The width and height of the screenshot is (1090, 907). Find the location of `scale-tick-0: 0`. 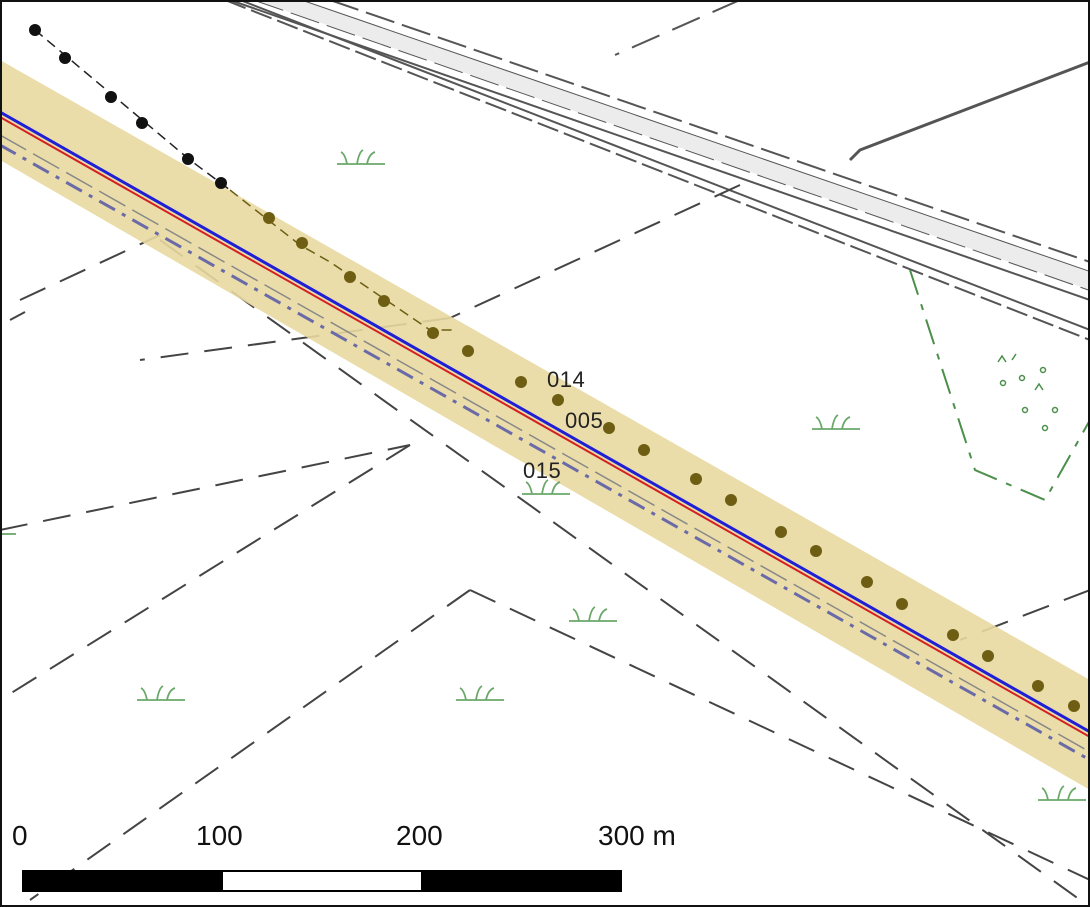

scale-tick-0: 0 is located at coordinates (20, 835).